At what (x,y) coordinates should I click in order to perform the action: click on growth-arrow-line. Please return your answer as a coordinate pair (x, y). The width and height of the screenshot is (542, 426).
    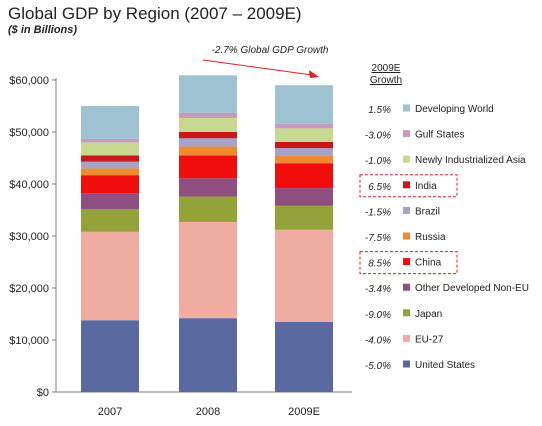
    Looking at the image, I should click on (257, 67).